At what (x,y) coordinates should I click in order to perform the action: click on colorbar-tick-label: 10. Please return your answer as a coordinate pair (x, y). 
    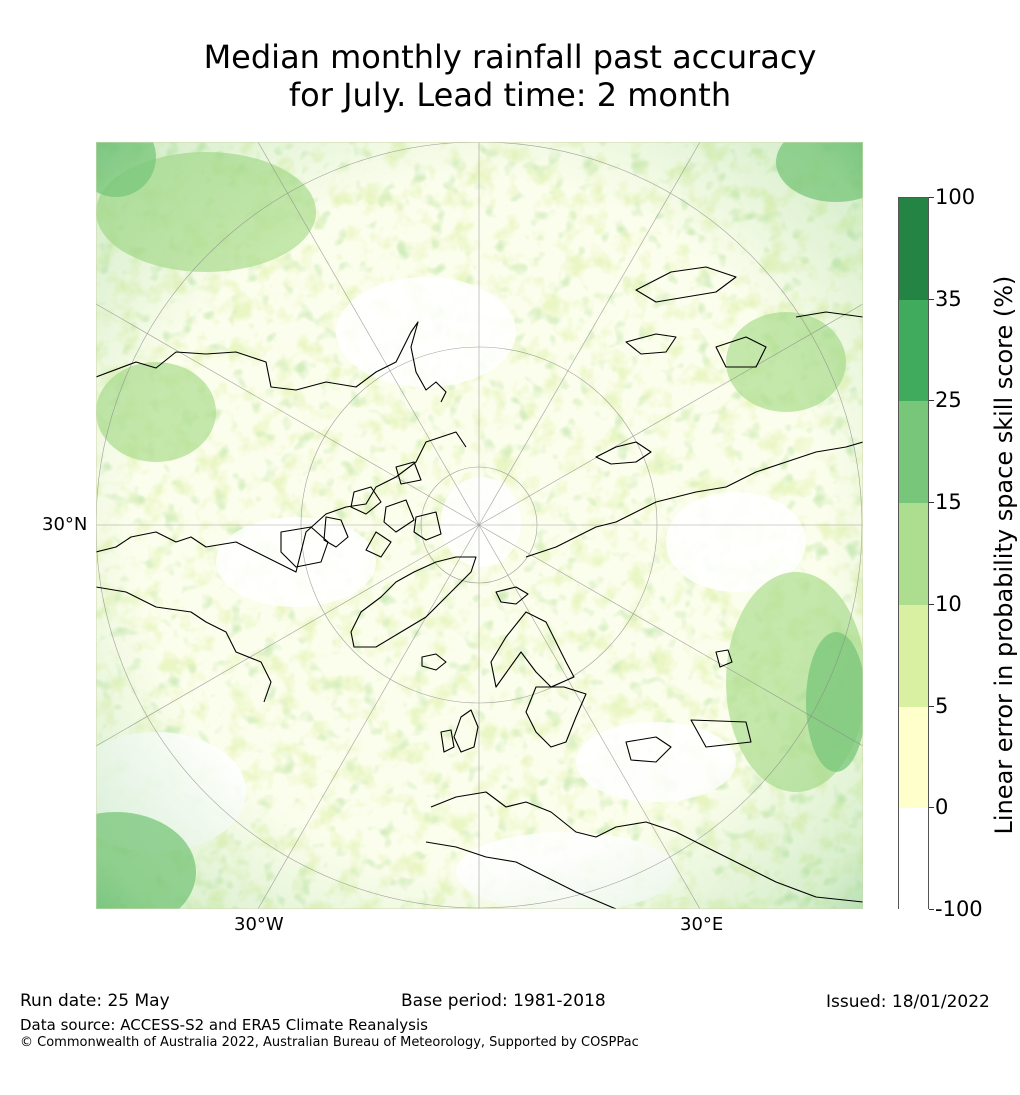
    Looking at the image, I should click on (948, 603).